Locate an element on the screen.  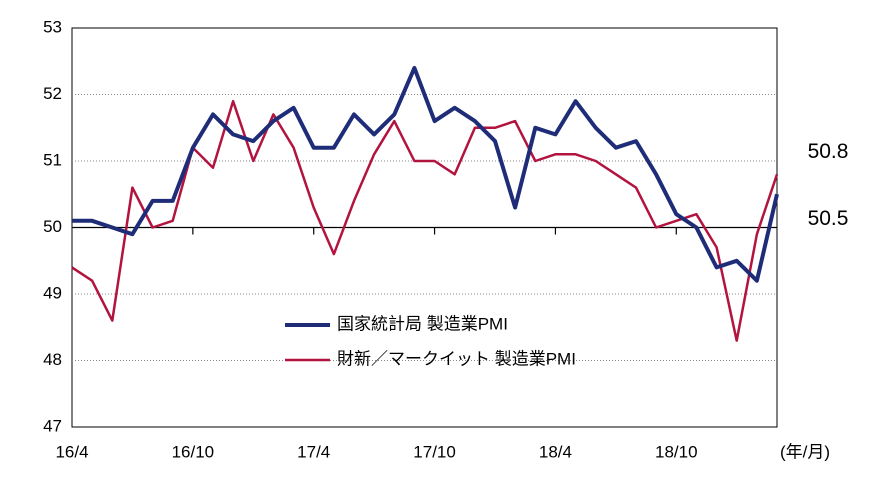
end-label: 50.5 is located at coordinates (828, 218).